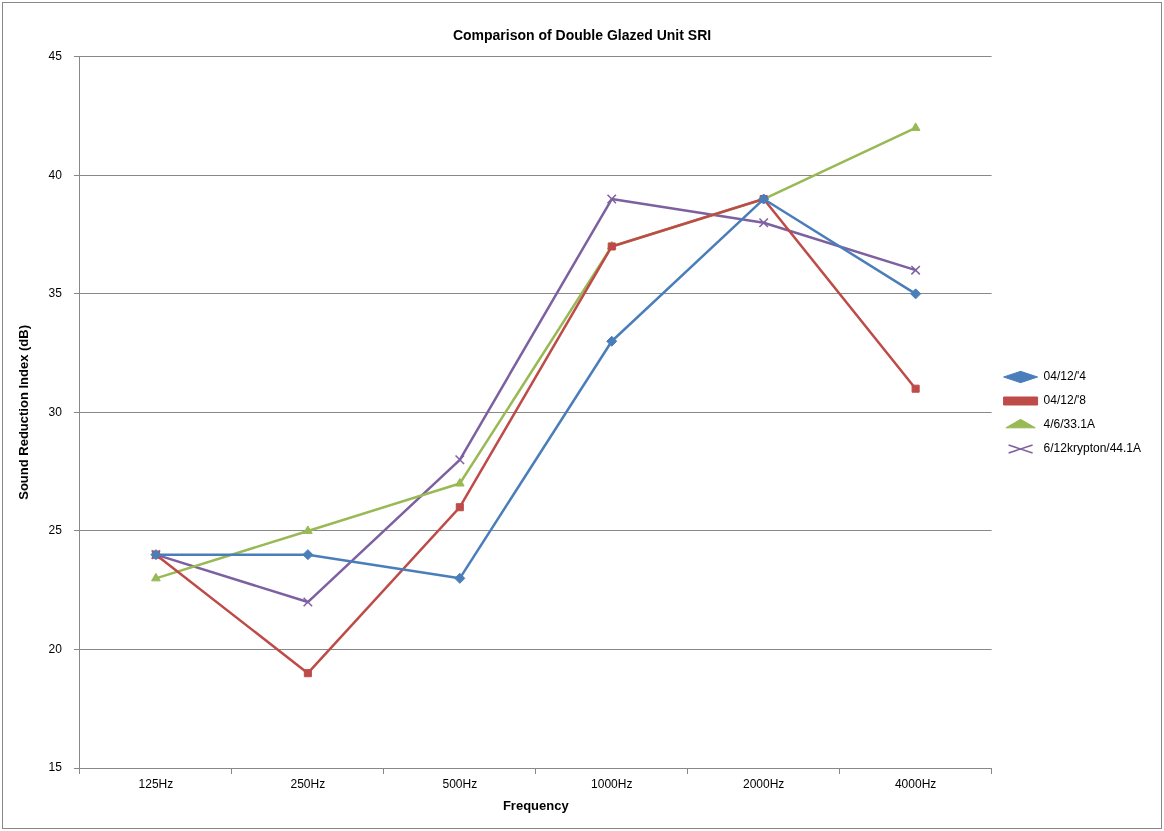  I want to click on x-tick-label: 2000Hz, so click(764, 783).